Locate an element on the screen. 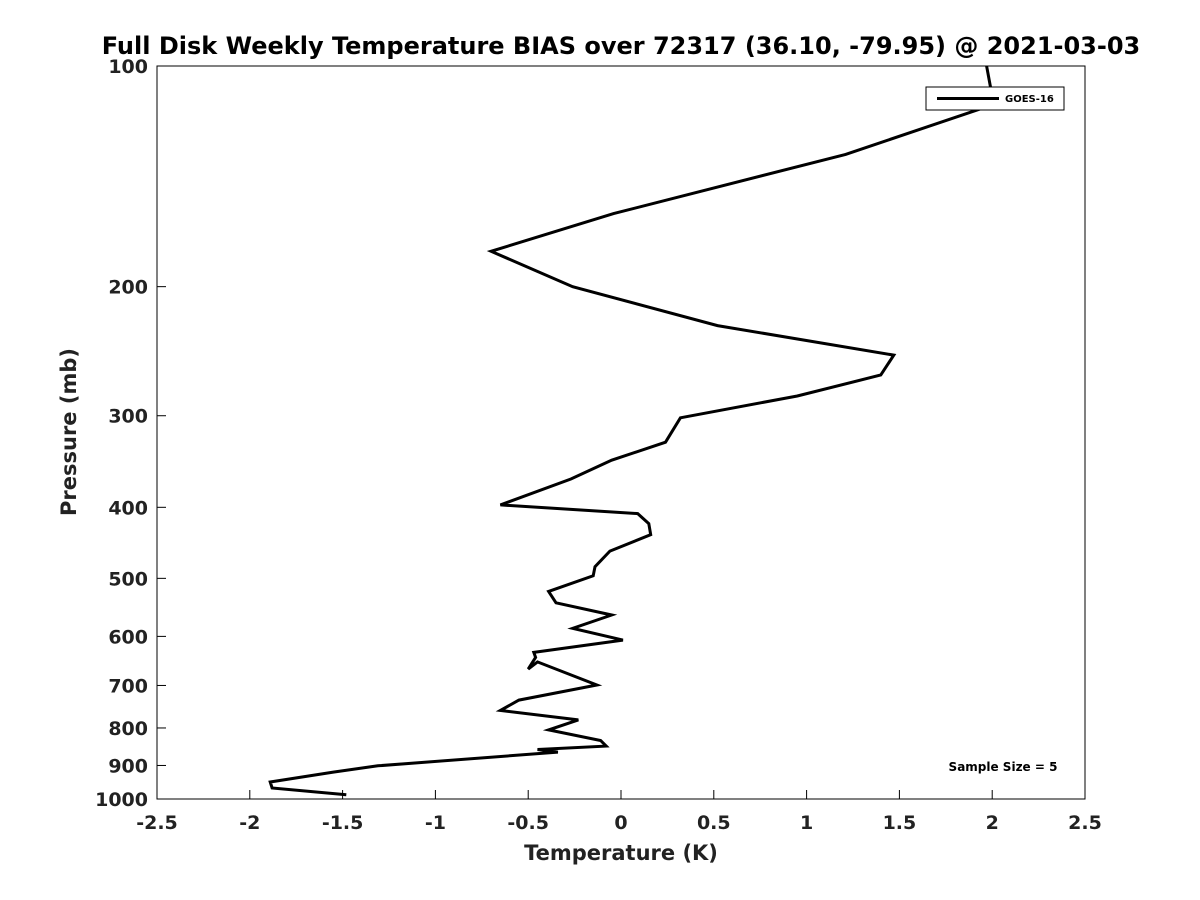 The width and height of the screenshot is (1200, 900). y-tick-label: 100 is located at coordinates (128, 67).